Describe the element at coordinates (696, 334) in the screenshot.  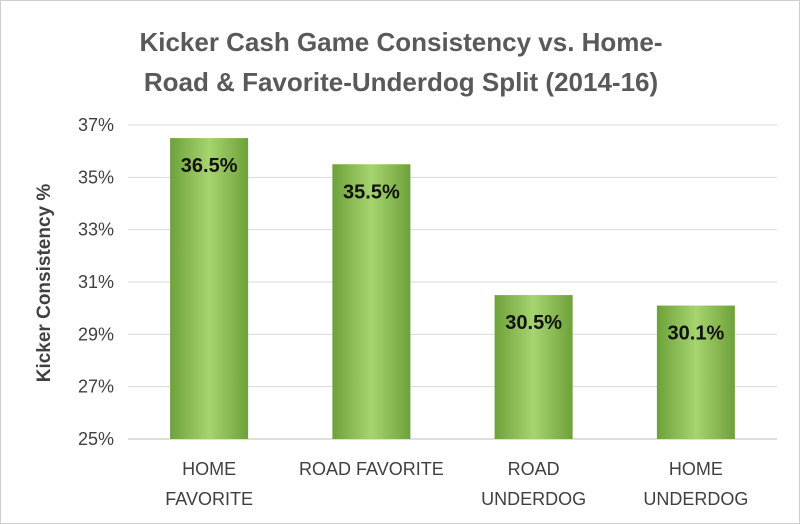
I see `data-label: 30.1%` at that location.